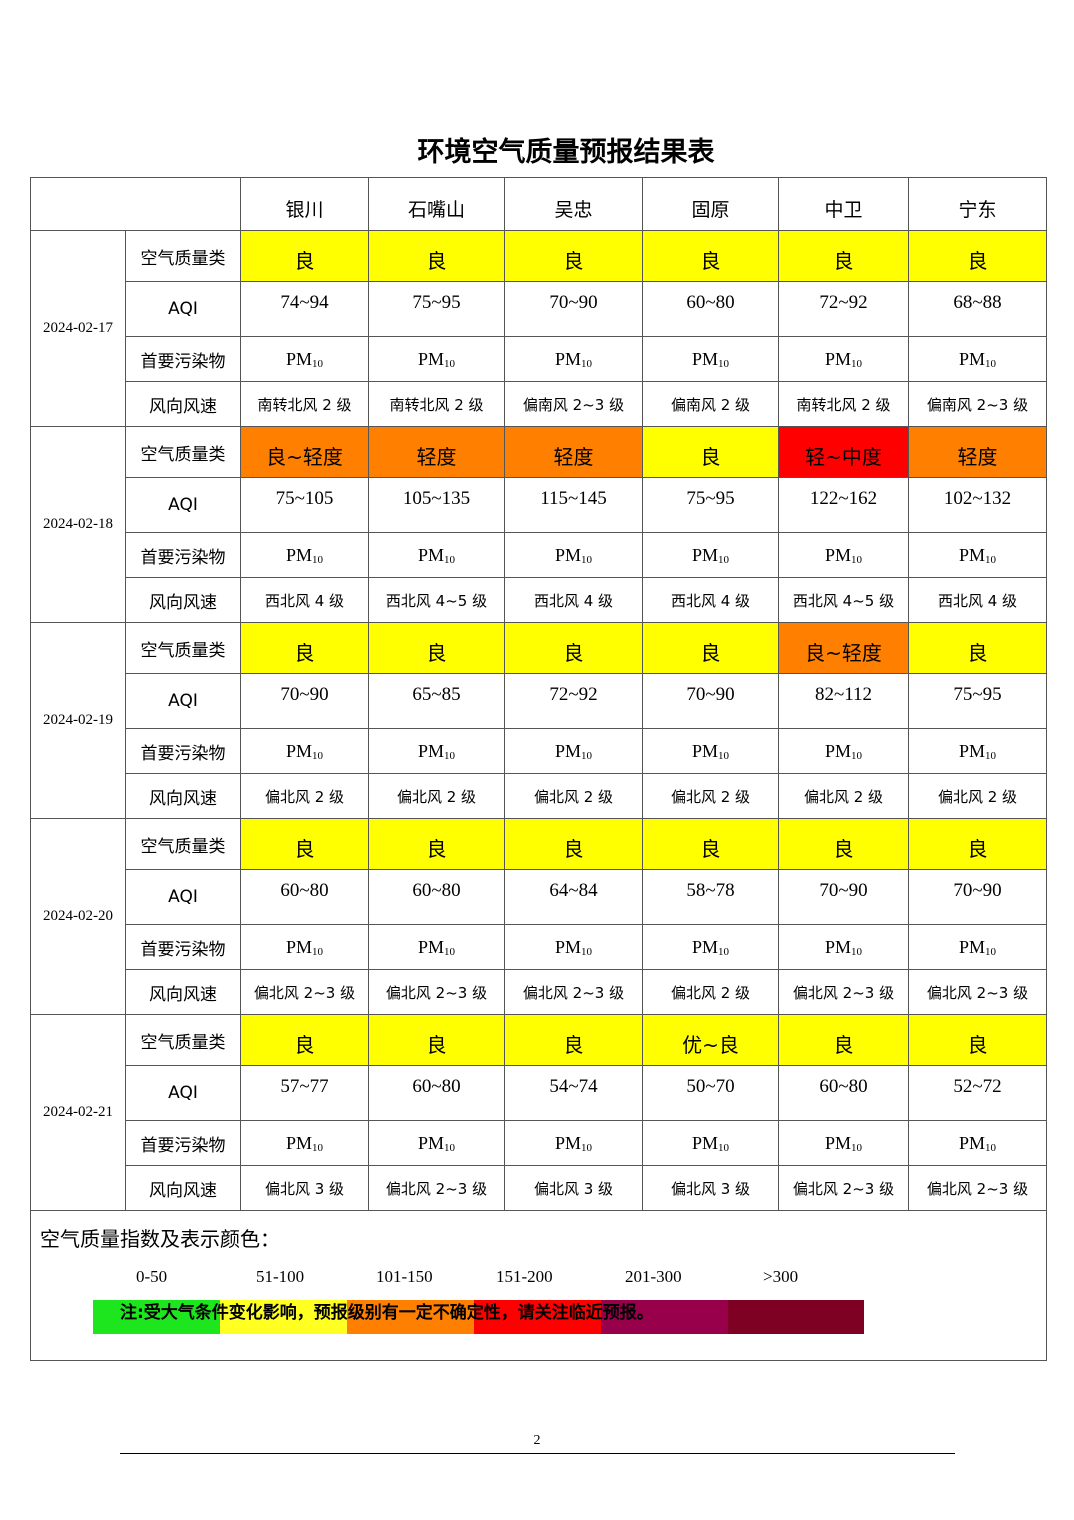 This screenshot has height=1520, width=1074. What do you see at coordinates (653, 1276) in the screenshot?
I see `legend-range: 201-300` at bounding box center [653, 1276].